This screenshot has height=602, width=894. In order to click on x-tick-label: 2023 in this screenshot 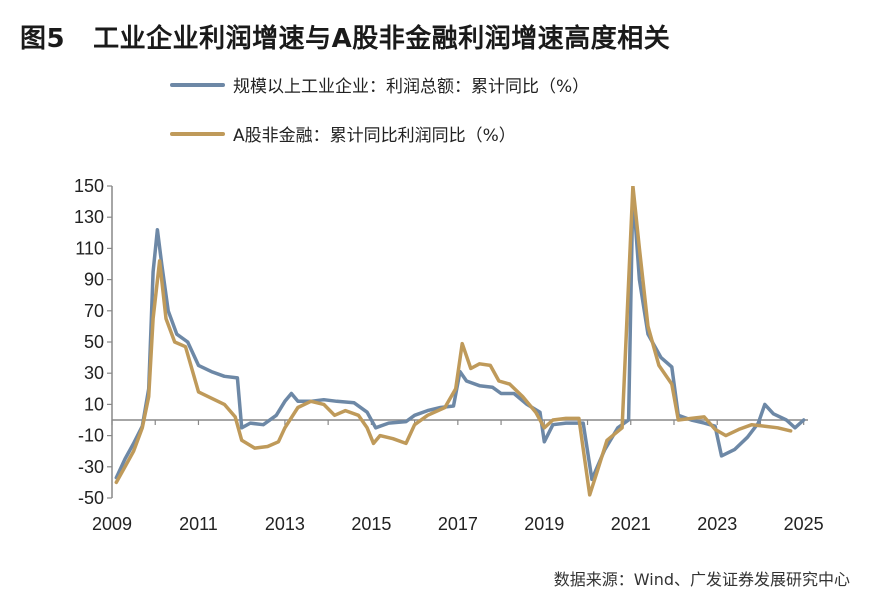, I will do `click(717, 524)`.